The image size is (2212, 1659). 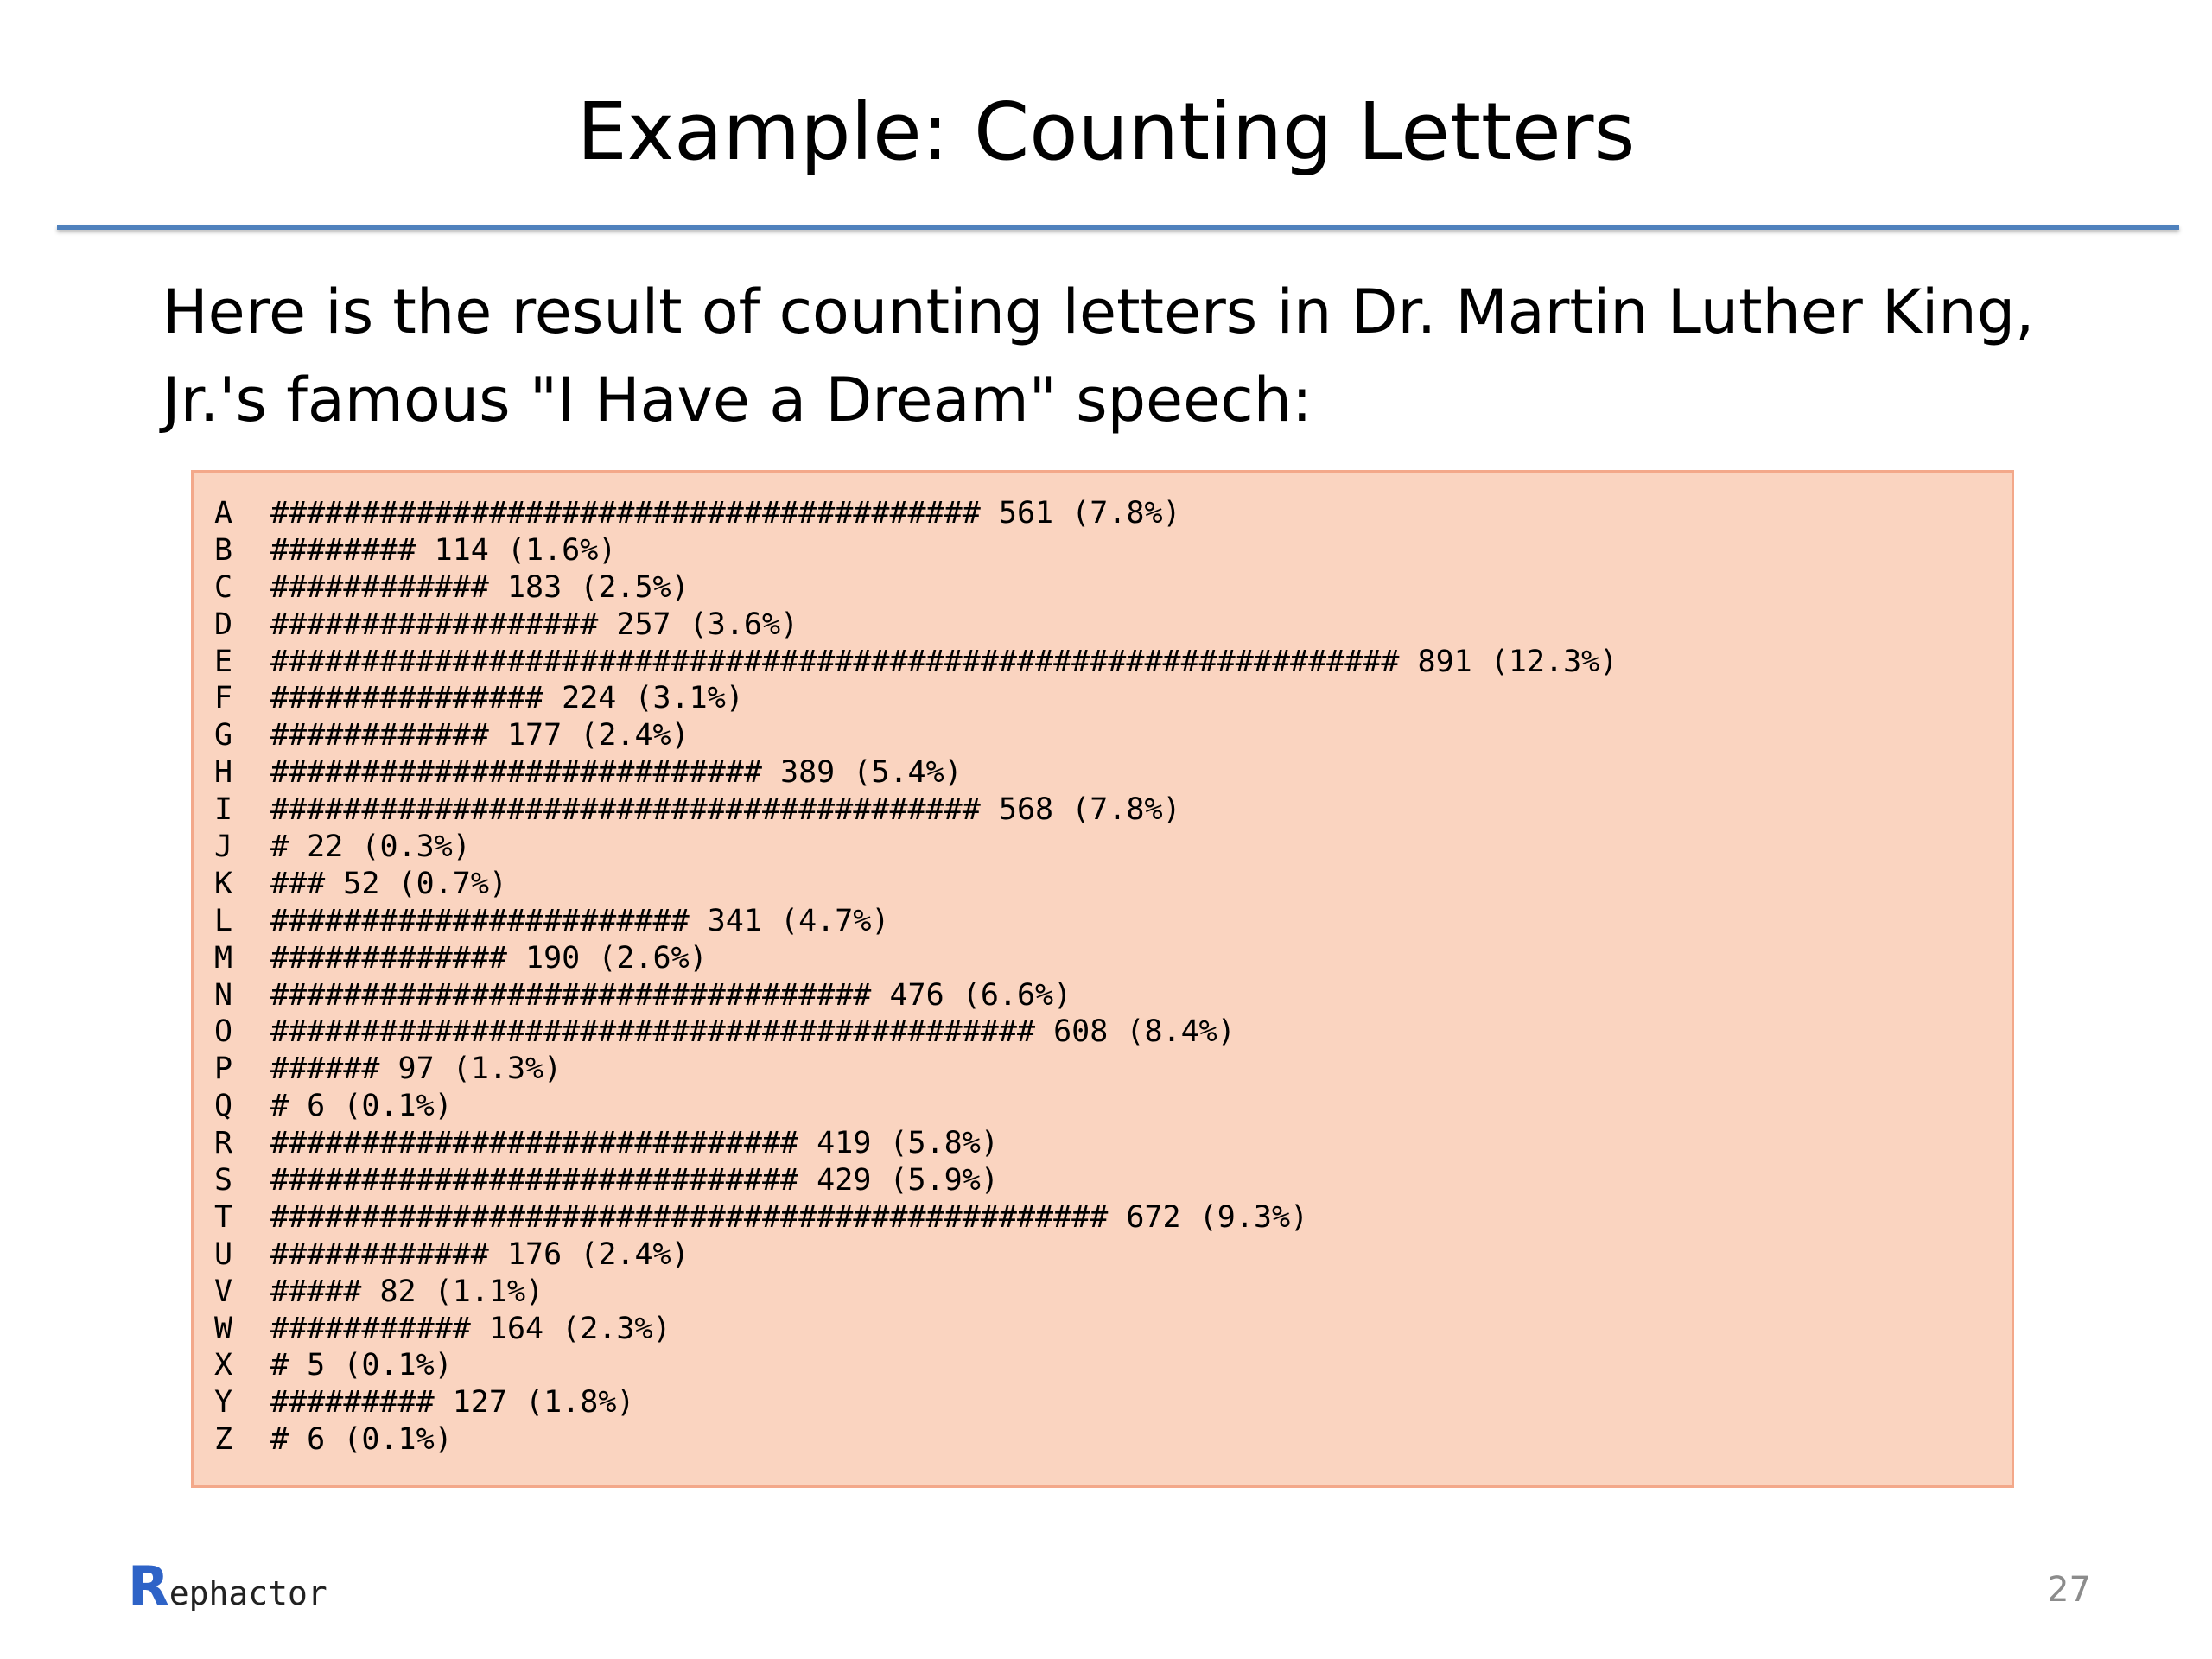 What do you see at coordinates (516, 1328) in the screenshot?
I see `histogram-count: 164` at bounding box center [516, 1328].